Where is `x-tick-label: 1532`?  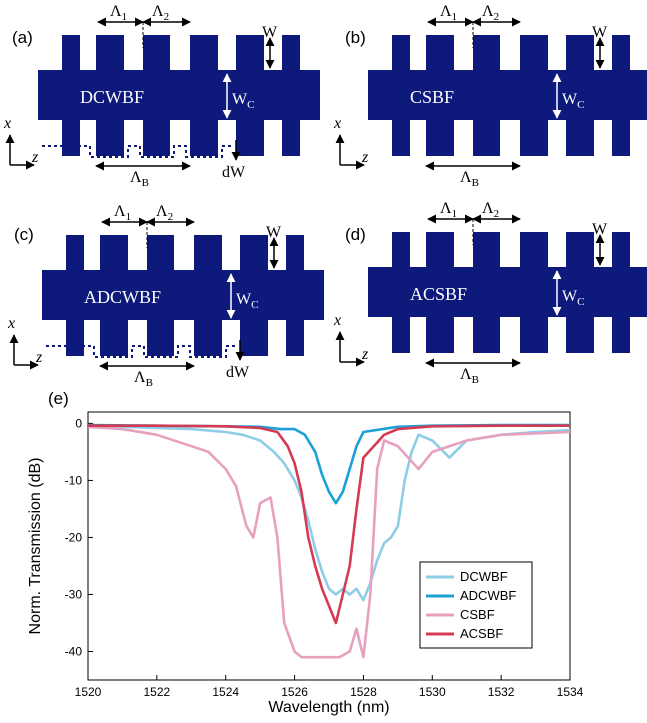 x-tick-label: 1532 is located at coordinates (501, 692).